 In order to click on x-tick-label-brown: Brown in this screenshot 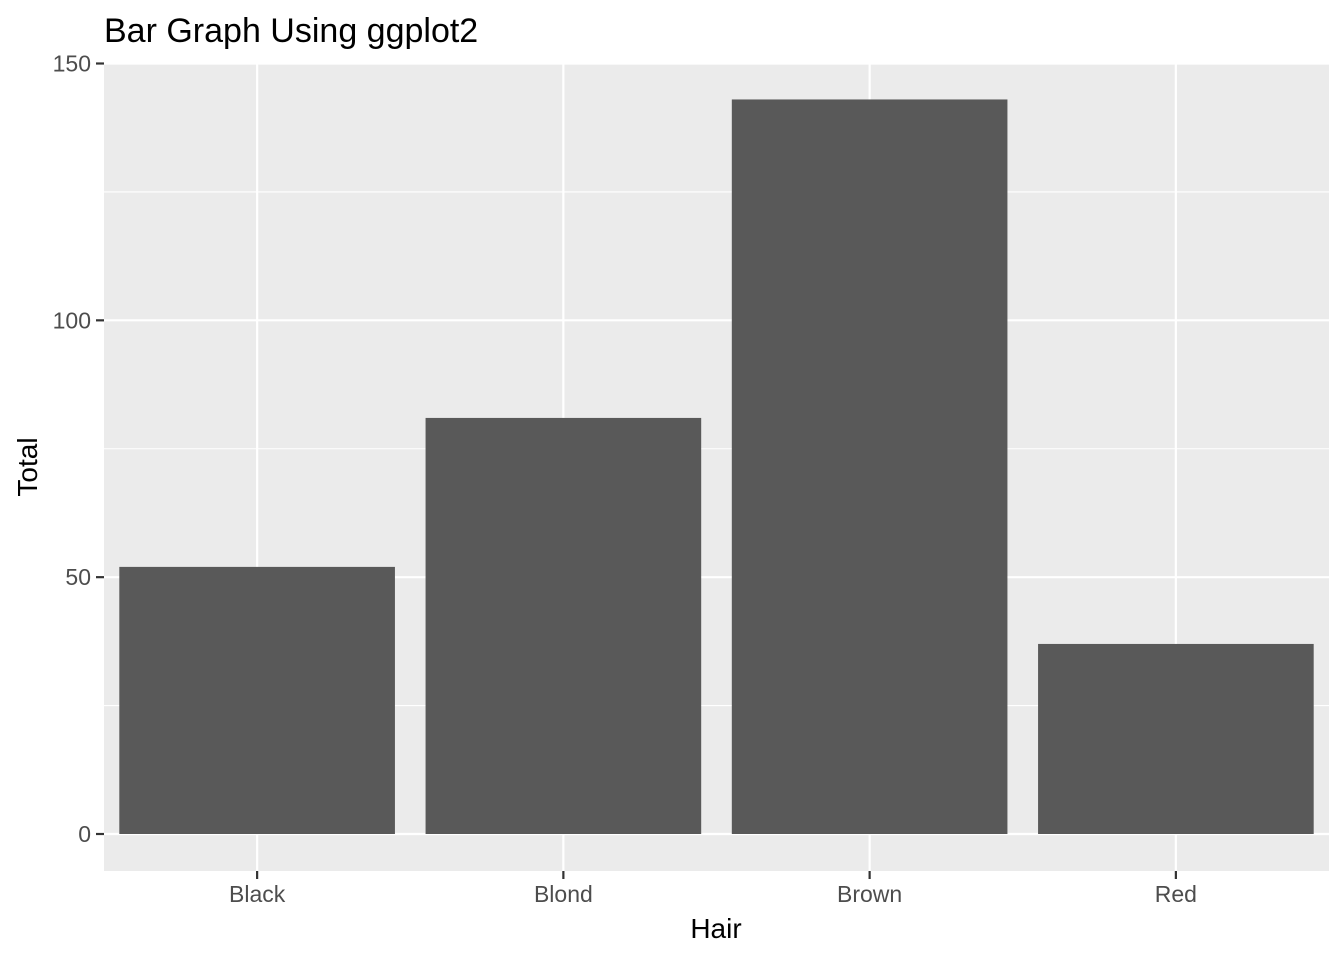, I will do `click(869, 894)`.